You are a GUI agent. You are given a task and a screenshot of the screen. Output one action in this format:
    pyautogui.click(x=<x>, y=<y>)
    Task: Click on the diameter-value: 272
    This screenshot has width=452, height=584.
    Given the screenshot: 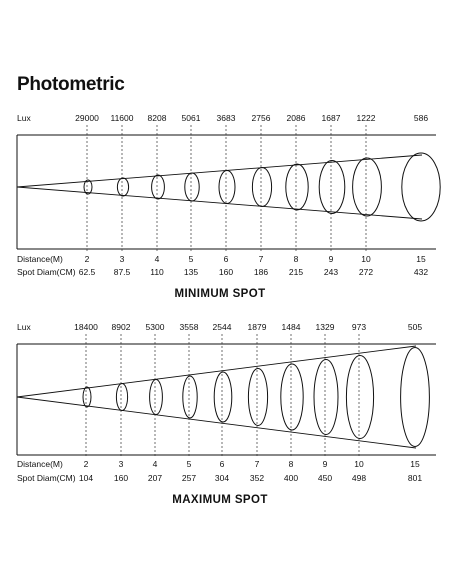 What is the action you would take?
    pyautogui.click(x=366, y=272)
    